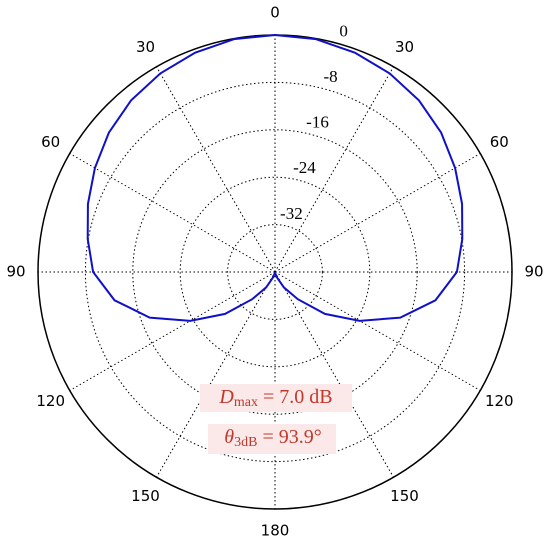  I want to click on annotations: Dmax = 7.0 dB θ3dB = 93.9°, so click(276, 419).